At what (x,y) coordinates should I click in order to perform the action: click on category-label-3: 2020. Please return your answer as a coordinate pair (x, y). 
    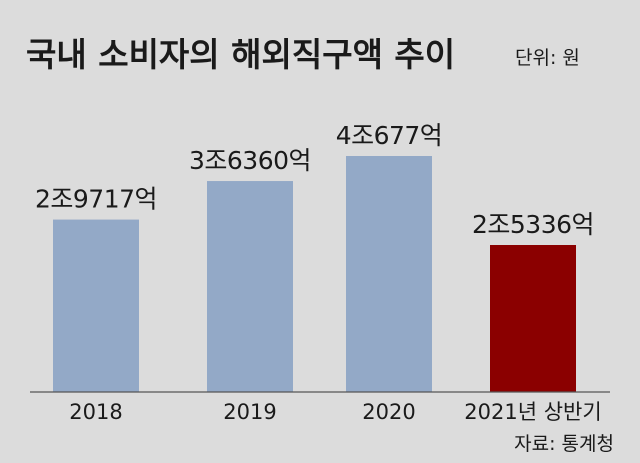
    Looking at the image, I should click on (388, 412).